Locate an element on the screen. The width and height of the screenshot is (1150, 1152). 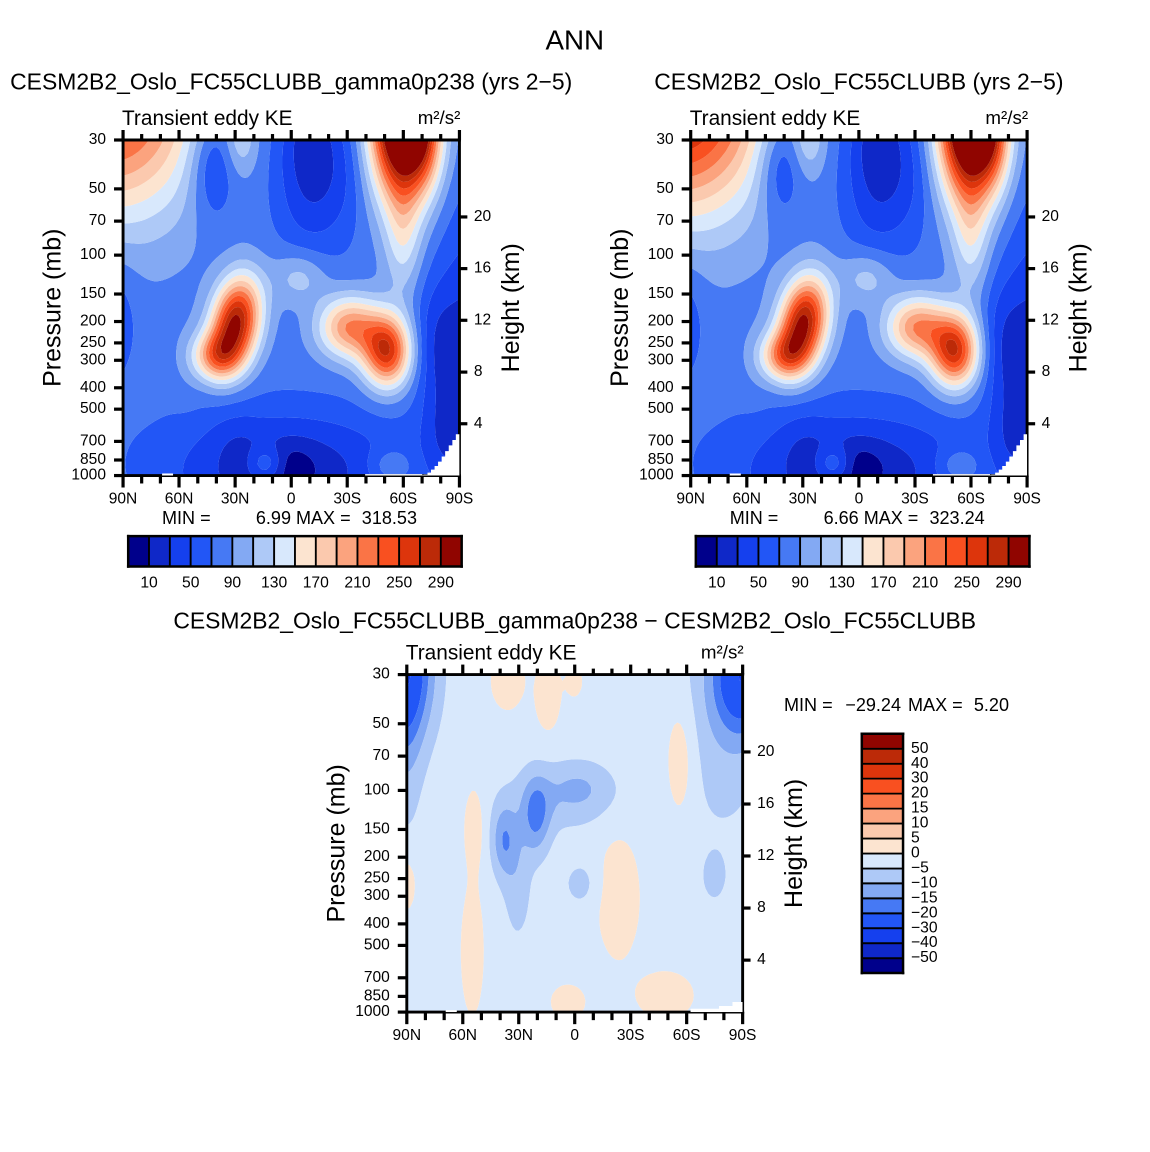
svg-text: −10 is located at coordinates (924, 882).